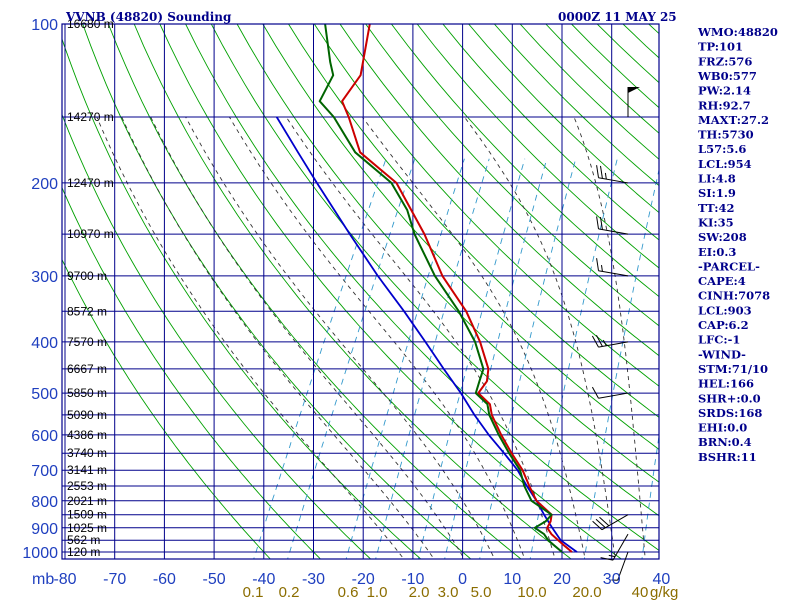 The height and width of the screenshot is (600, 800). I want to click on temperature-tick-label: 20, so click(562, 579).